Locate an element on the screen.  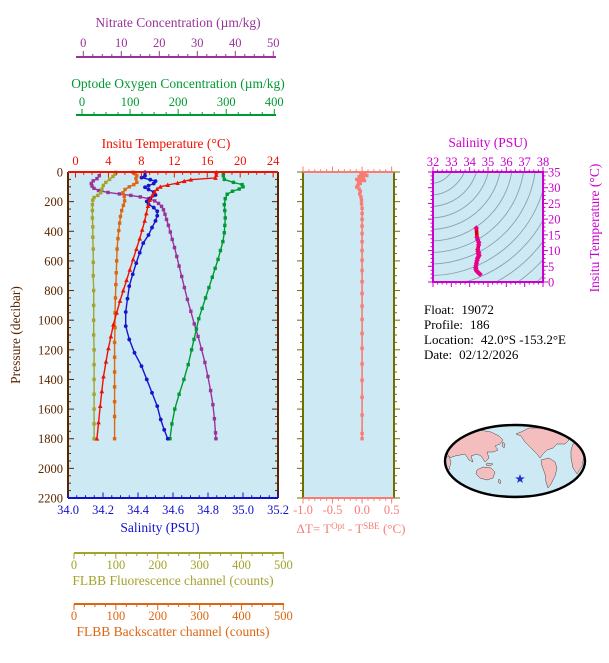
backscatter-tick-label: 200 is located at coordinates (157, 616).